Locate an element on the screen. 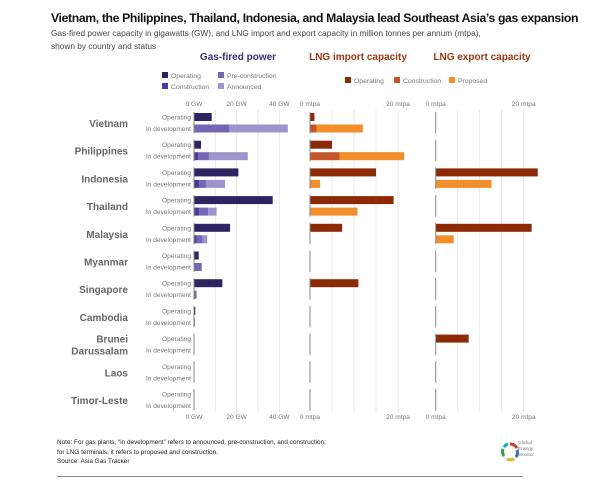 This screenshot has width=600, height=480. import-tick-label-bottom: 20 mtpa is located at coordinates (398, 417).